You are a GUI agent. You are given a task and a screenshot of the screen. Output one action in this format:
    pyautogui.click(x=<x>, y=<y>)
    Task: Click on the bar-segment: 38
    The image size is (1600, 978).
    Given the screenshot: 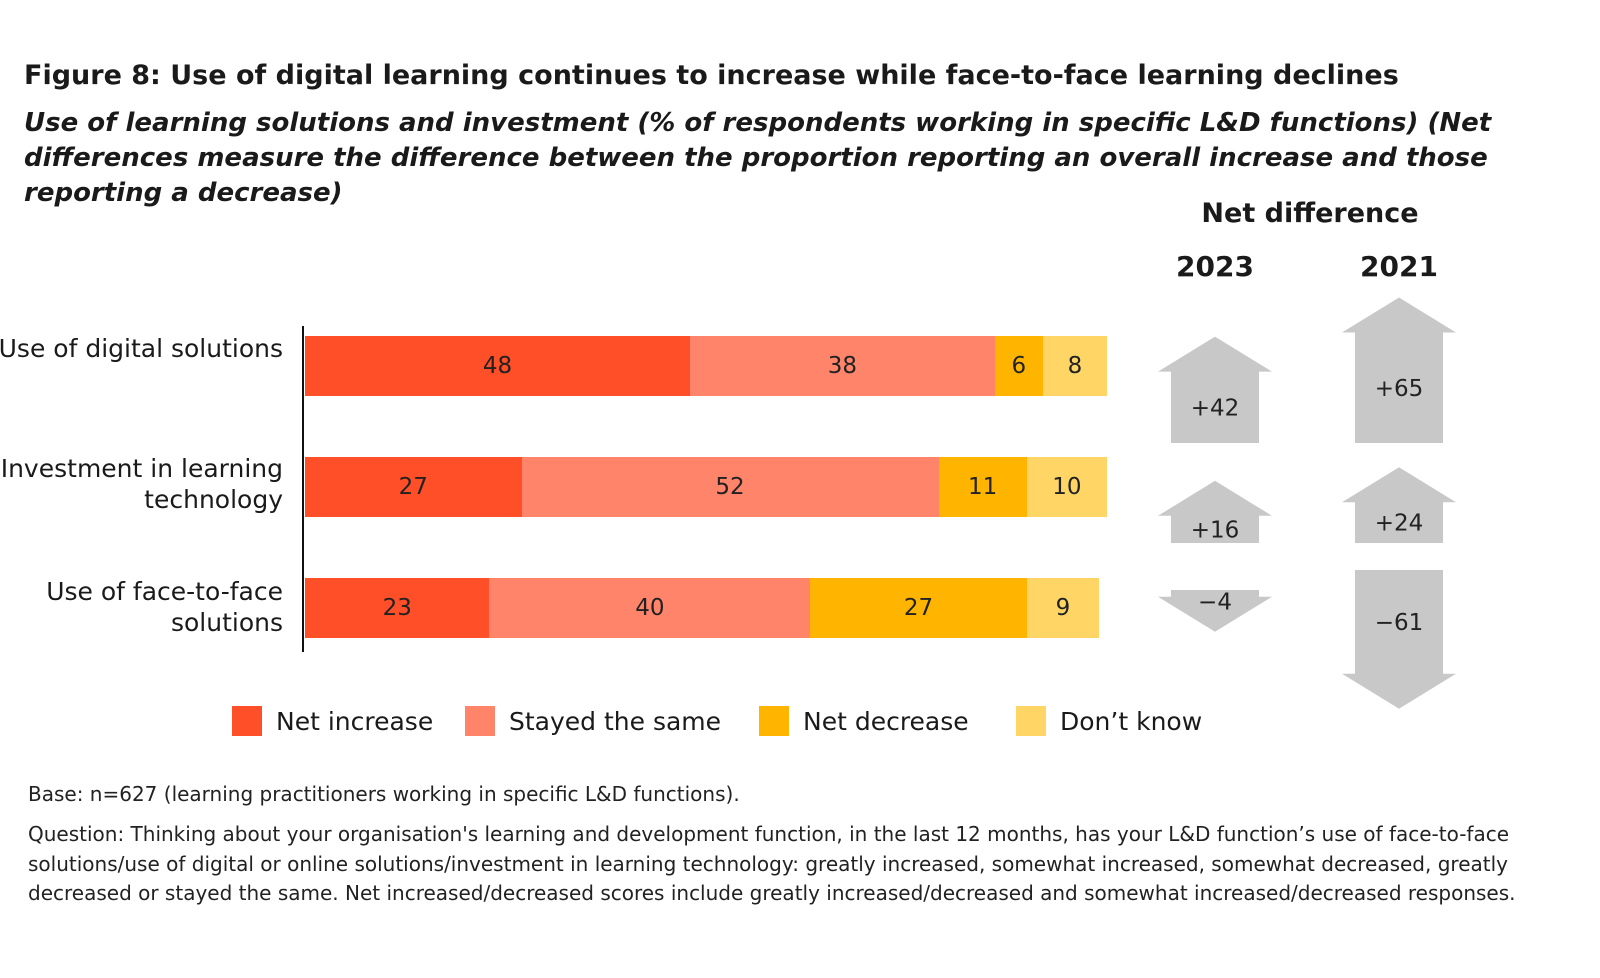 What is the action you would take?
    pyautogui.click(x=842, y=366)
    